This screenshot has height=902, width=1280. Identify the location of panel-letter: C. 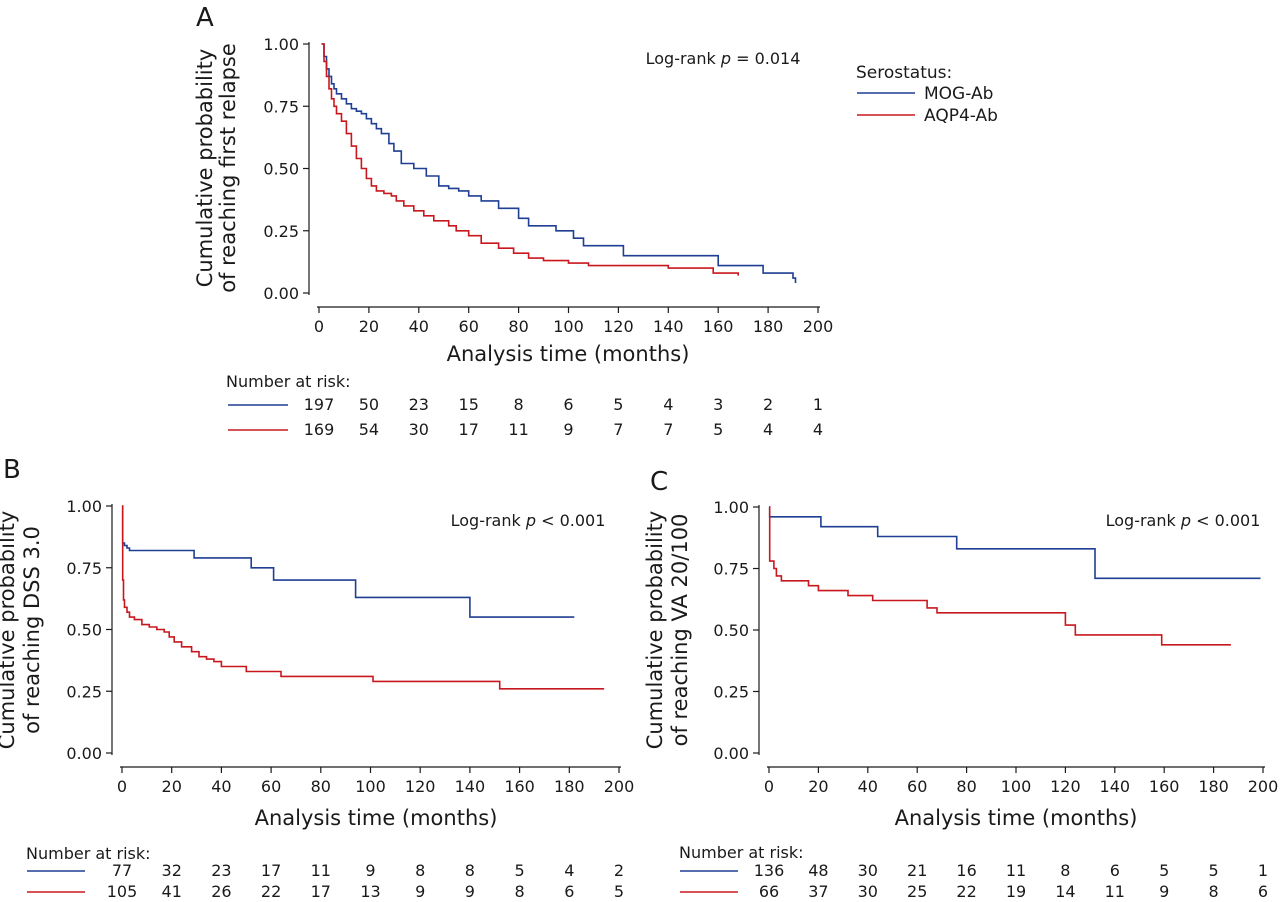
(659, 482).